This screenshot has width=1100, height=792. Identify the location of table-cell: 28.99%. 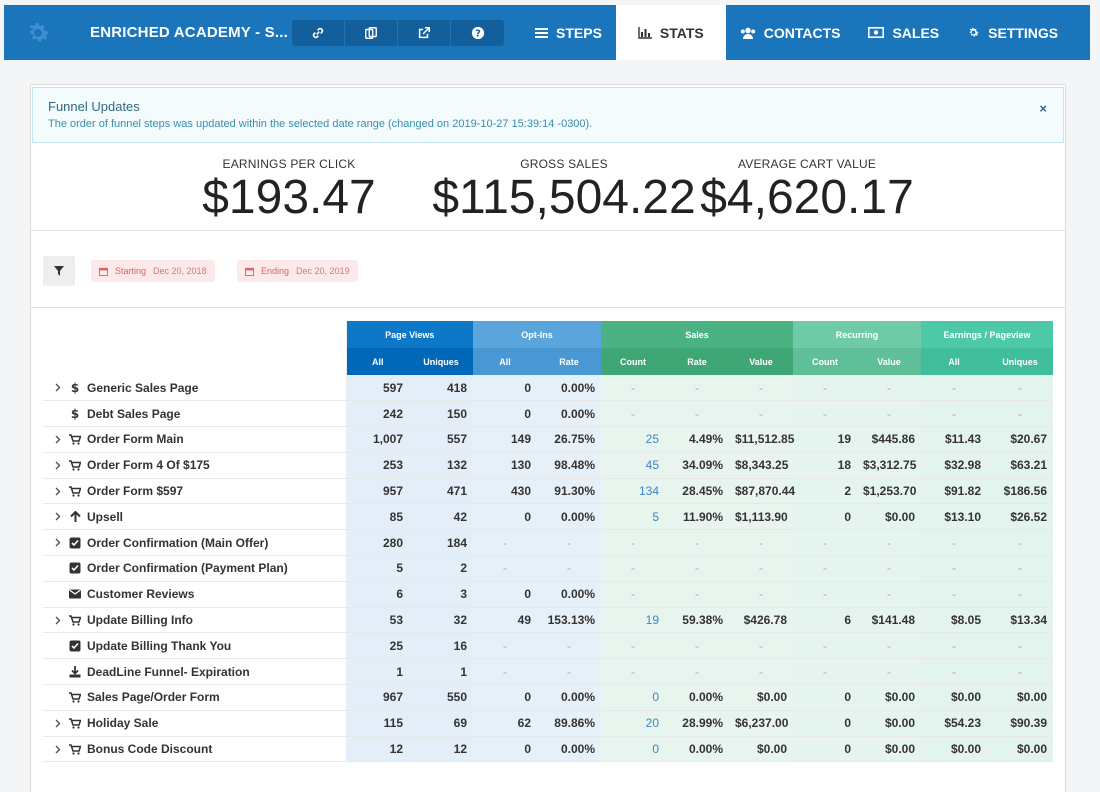
(697, 723).